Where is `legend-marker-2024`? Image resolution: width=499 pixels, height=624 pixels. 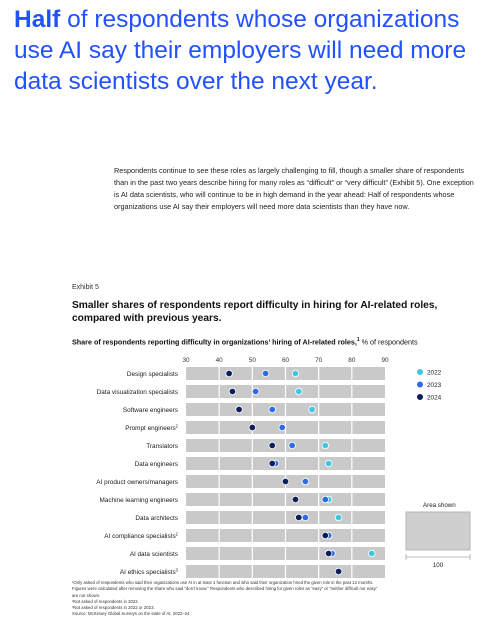
legend-marker-2024 is located at coordinates (420, 397).